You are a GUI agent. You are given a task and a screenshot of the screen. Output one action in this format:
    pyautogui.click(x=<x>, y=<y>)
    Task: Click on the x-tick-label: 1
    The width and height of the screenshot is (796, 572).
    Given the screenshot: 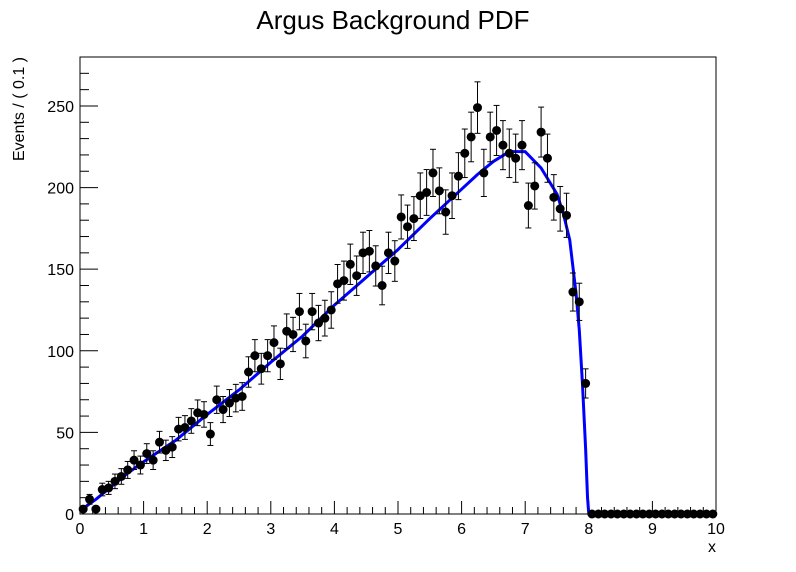 What is the action you would take?
    pyautogui.click(x=143, y=529)
    